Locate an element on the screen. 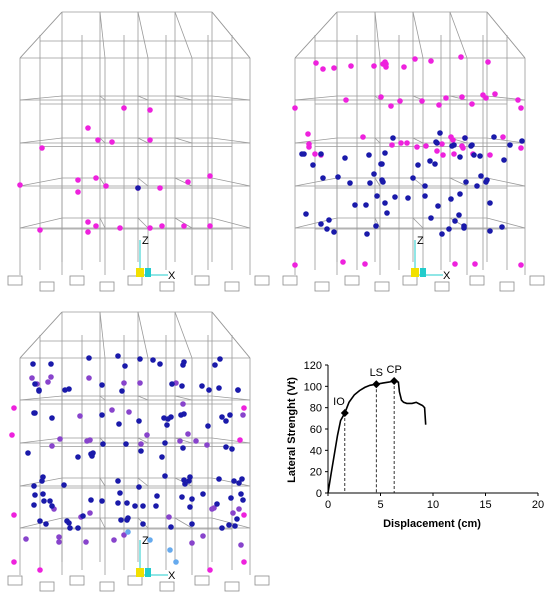  x-axis-glyph: X is located at coordinates (172, 276).